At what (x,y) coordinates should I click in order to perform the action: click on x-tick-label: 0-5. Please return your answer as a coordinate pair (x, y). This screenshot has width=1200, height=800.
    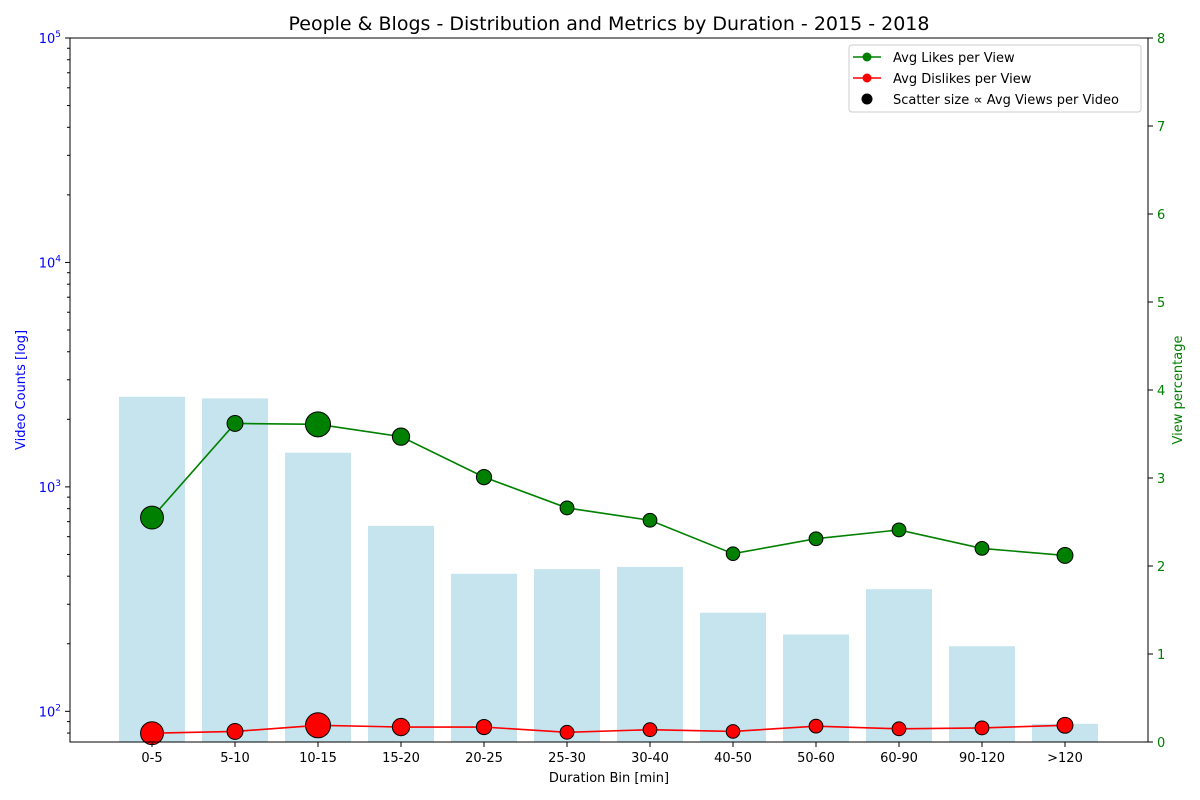
    Looking at the image, I should click on (151, 758).